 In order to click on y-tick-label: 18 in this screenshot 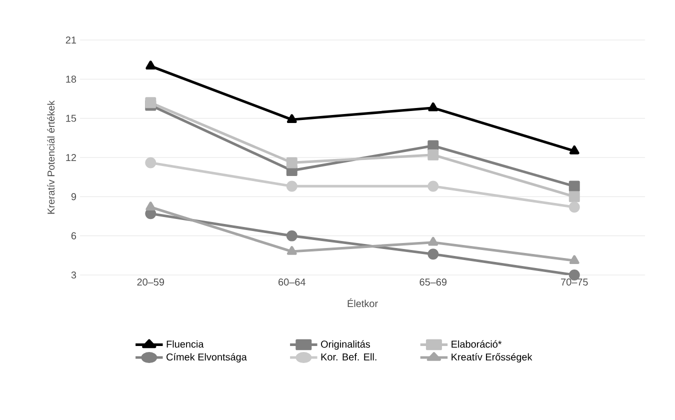, I will do `click(71, 79)`.